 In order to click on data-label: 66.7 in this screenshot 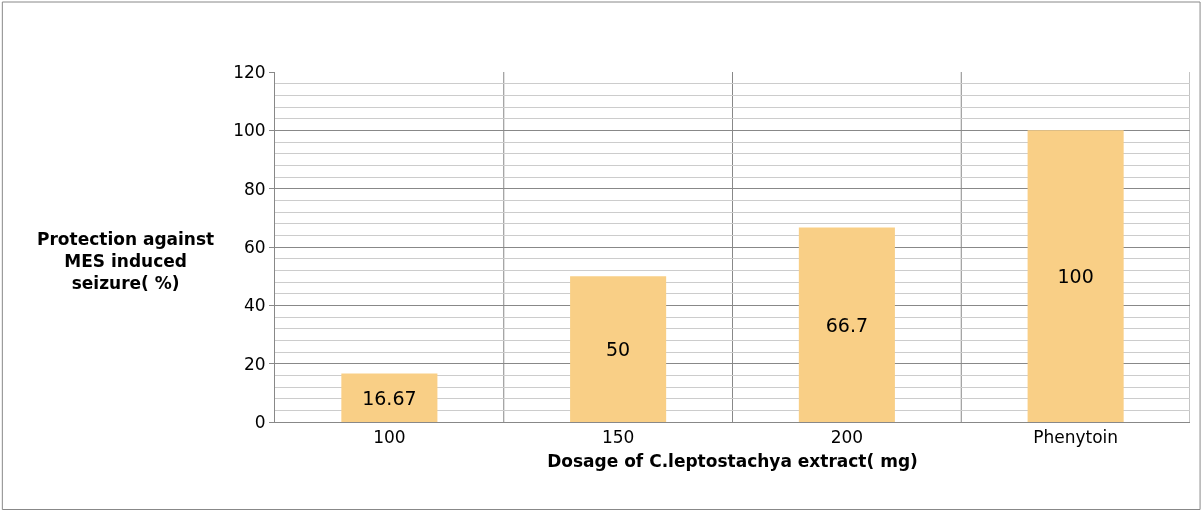, I will do `click(847, 324)`.